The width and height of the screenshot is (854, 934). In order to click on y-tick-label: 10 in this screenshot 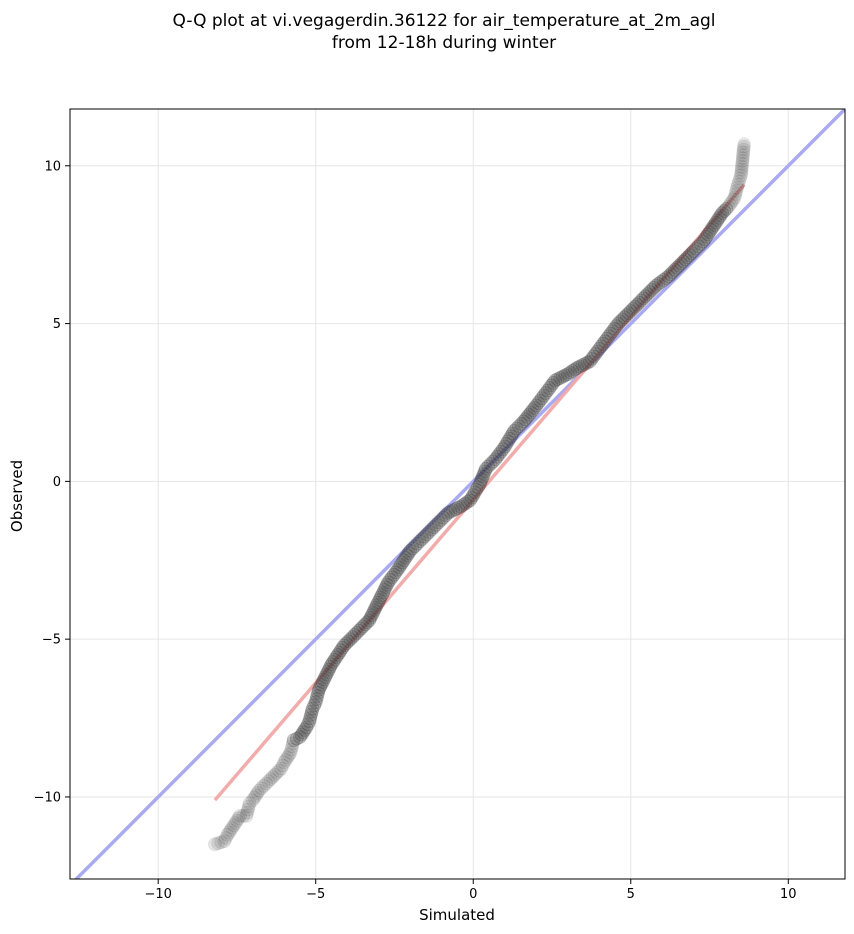, I will do `click(52, 166)`.